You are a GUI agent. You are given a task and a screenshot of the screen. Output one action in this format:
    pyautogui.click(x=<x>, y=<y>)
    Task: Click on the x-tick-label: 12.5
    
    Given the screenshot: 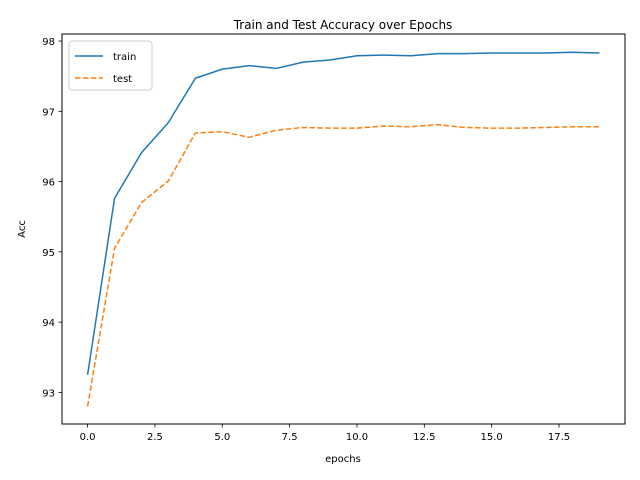 What is the action you would take?
    pyautogui.click(x=424, y=437)
    